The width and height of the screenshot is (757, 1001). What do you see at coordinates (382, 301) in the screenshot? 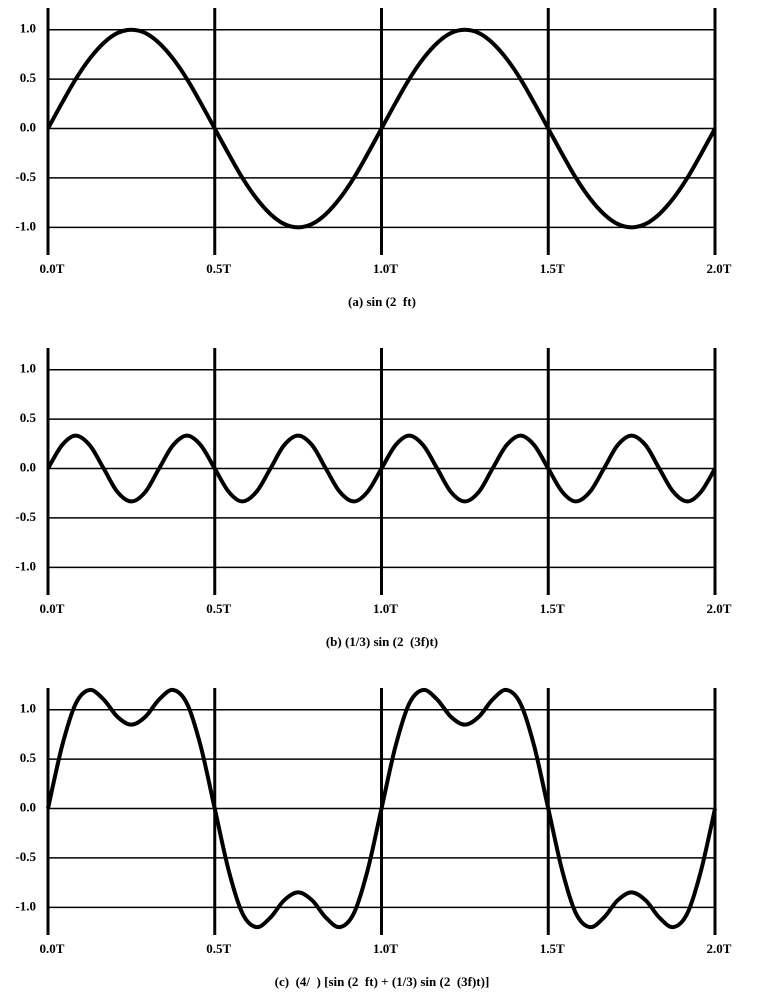
I see `caption: (a) sin (2 ft)` at bounding box center [382, 301].